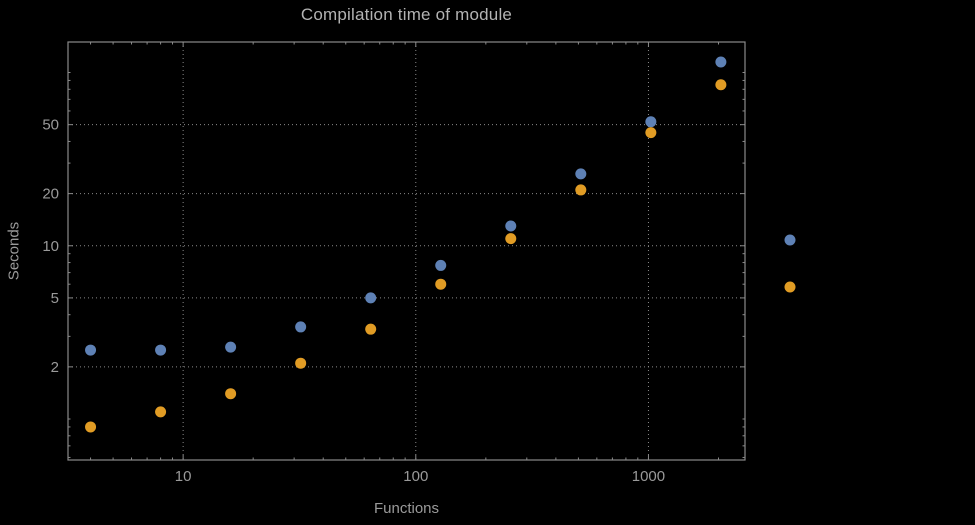  What do you see at coordinates (50, 125) in the screenshot?
I see `y-tick-label: 50` at bounding box center [50, 125].